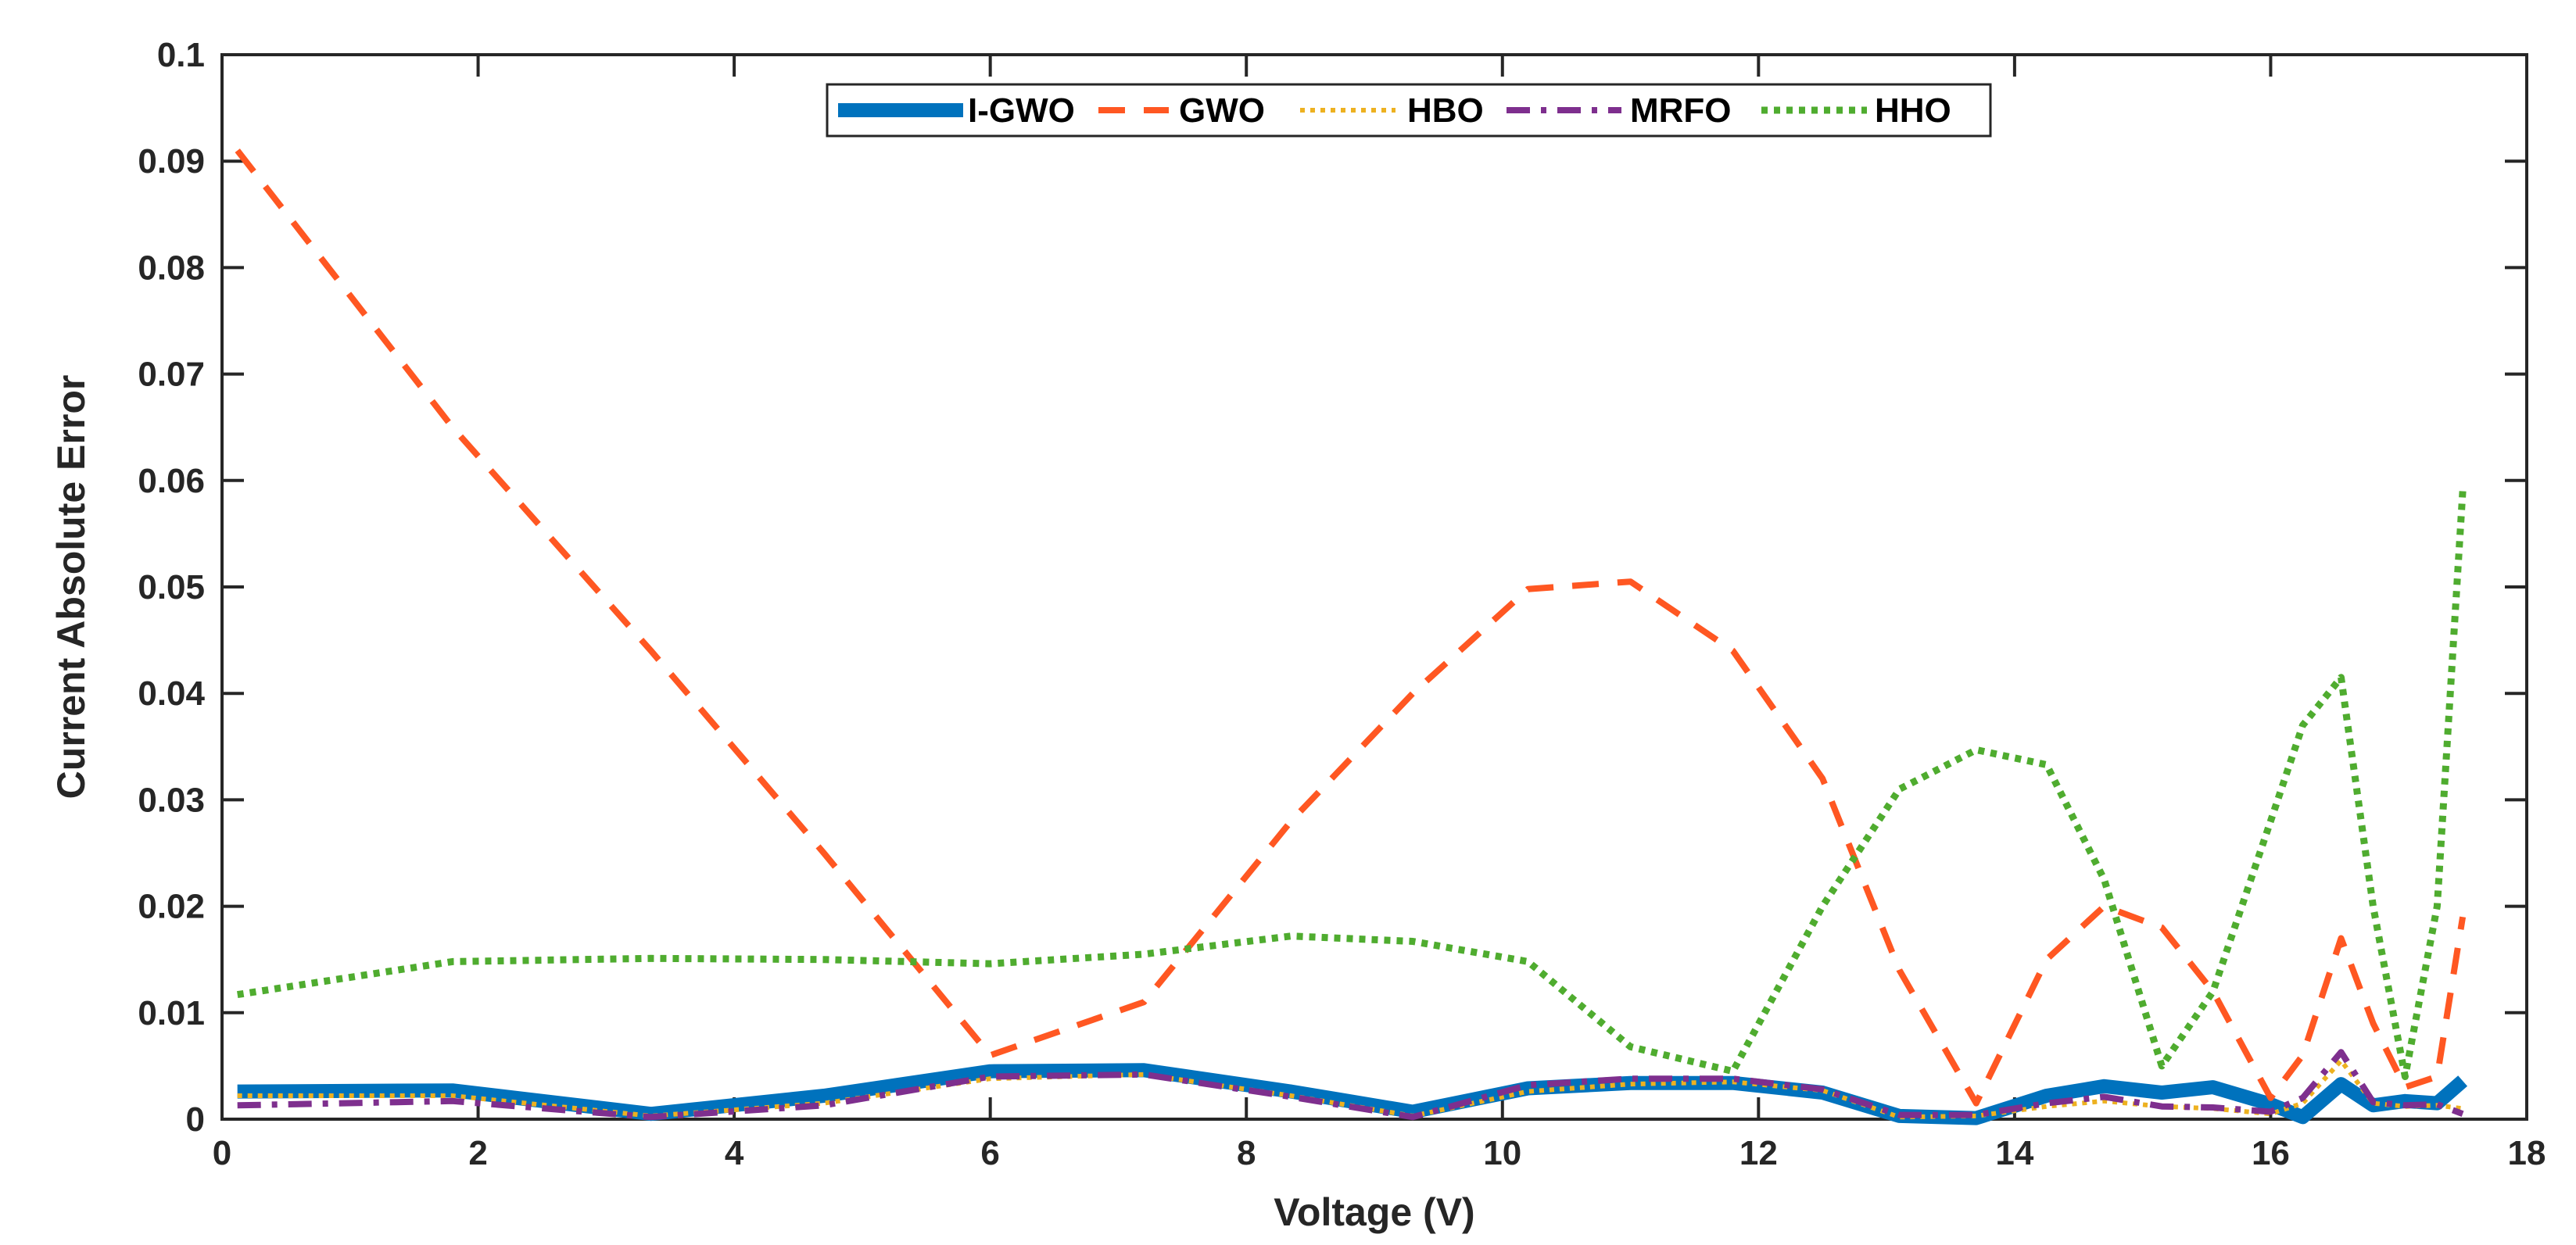 The image size is (2576, 1245). What do you see at coordinates (181, 55) in the screenshot?
I see `y-tick-label: 0.1` at bounding box center [181, 55].